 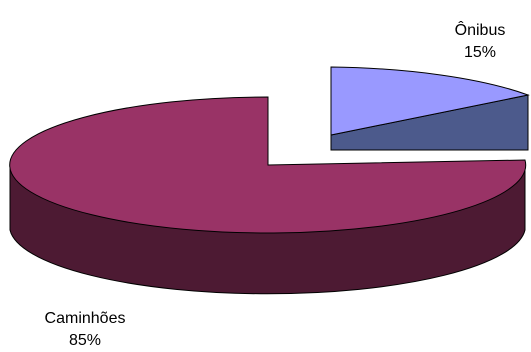 What do you see at coordinates (480, 42) in the screenshot?
I see `label-onibus: Ônibus 15%` at bounding box center [480, 42].